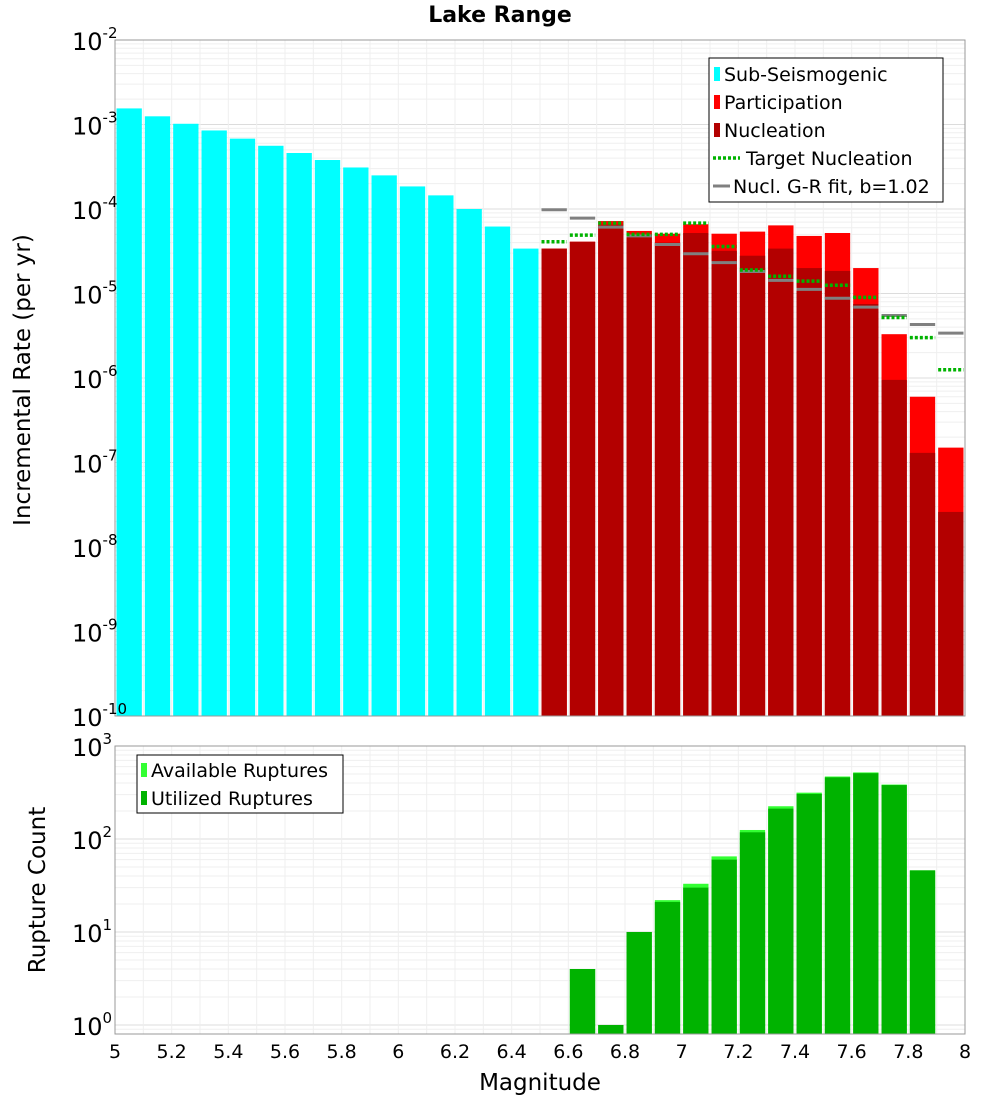  What do you see at coordinates (95, 463) in the screenshot?
I see `rate-y-tick-label: 10⁻⁷` at bounding box center [95, 463].